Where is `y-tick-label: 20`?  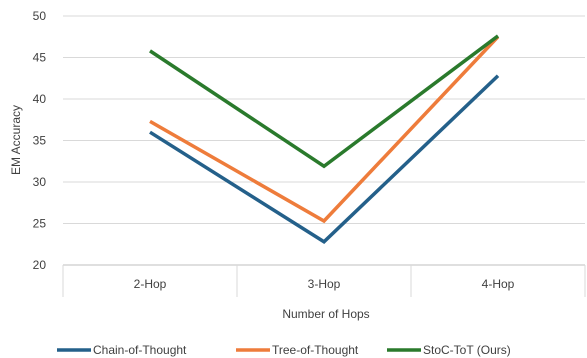 y-tick-label: 20 is located at coordinates (40, 265).